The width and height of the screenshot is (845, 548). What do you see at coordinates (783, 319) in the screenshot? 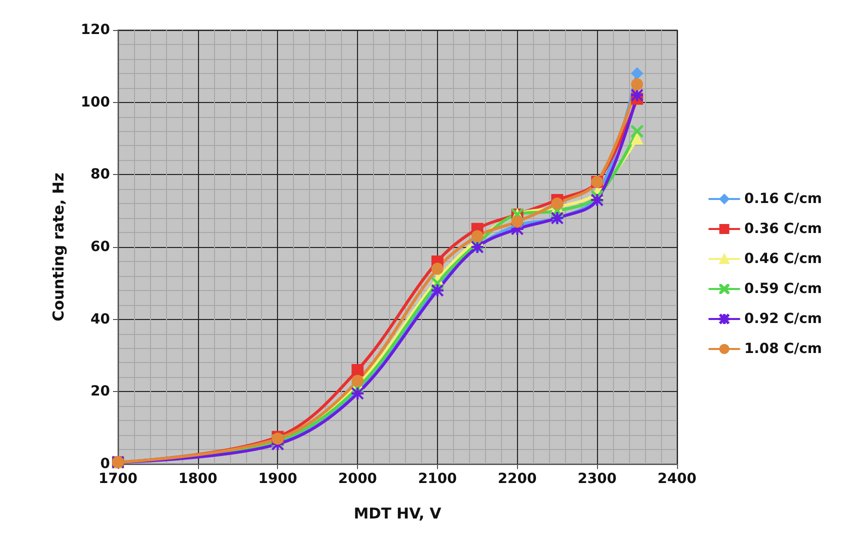
I see `legend-label: 0.92 C/cm` at bounding box center [783, 319].